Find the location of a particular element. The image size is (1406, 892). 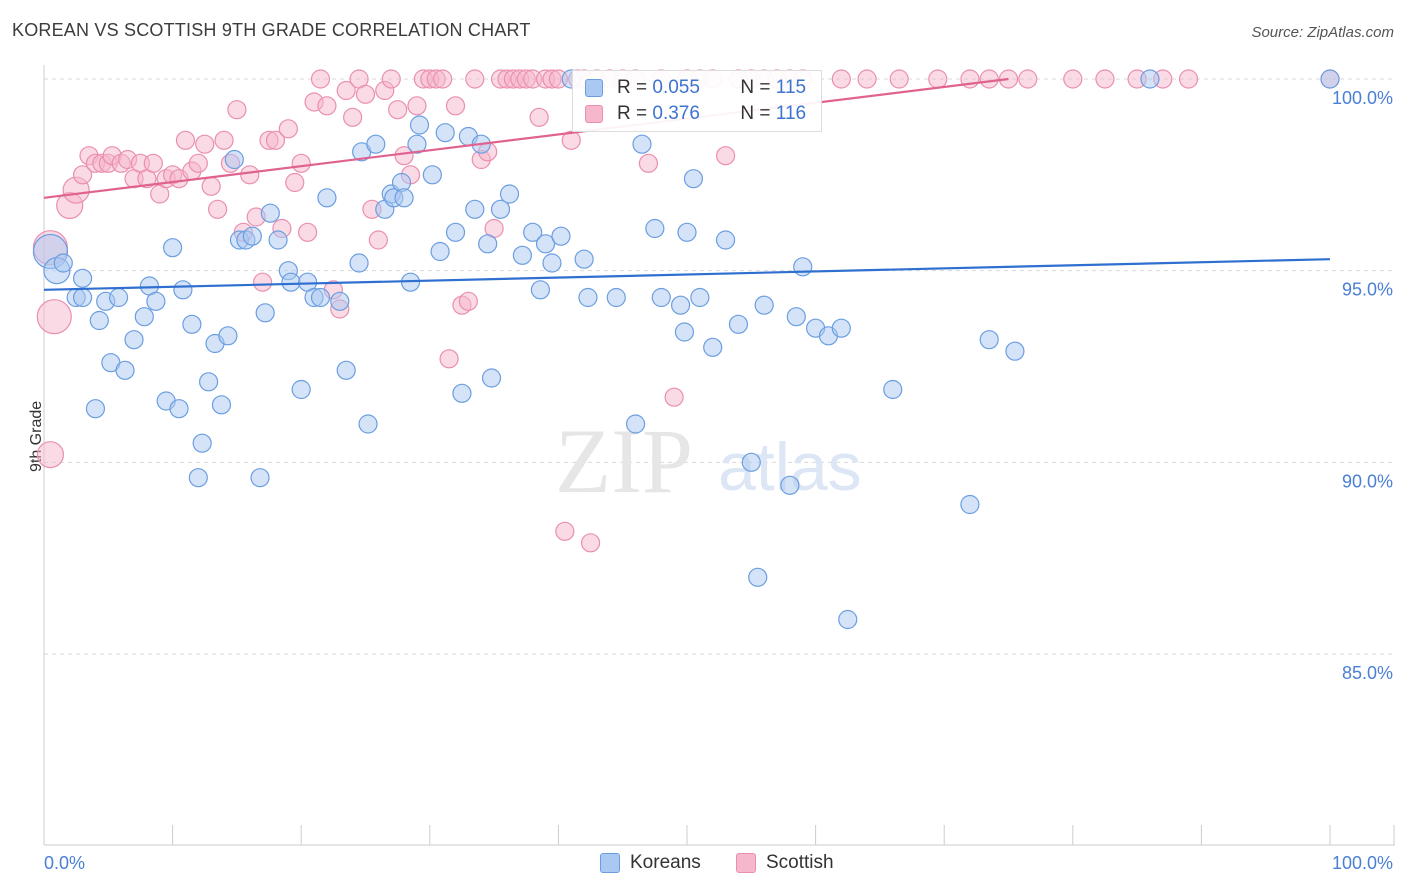

korean-swatch is located at coordinates (594, 88).